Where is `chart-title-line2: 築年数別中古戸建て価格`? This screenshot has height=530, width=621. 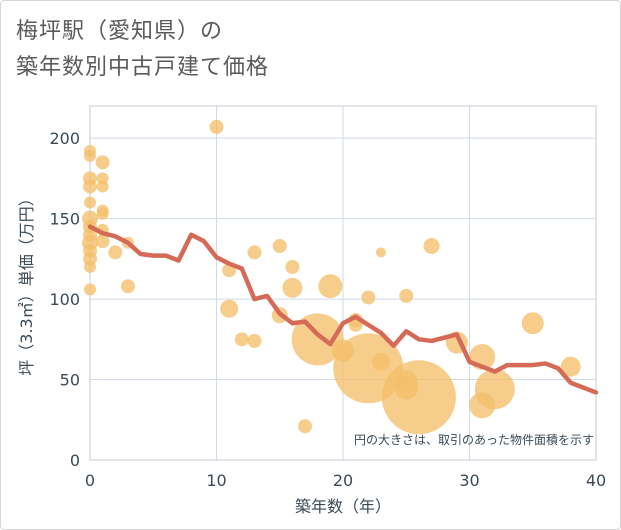
chart-title-line2: 築年数別中古戸建て価格 is located at coordinates (143, 67).